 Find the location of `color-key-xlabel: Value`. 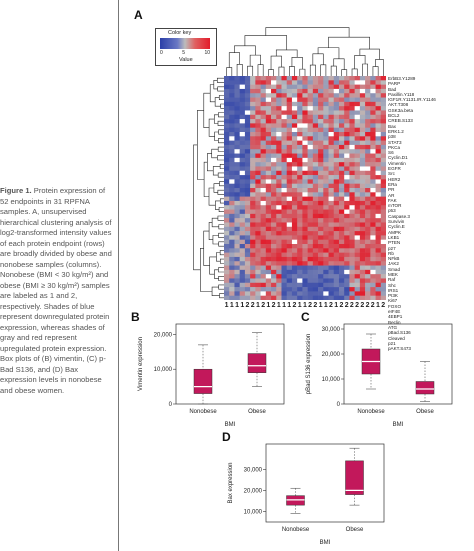

color-key-xlabel: Value is located at coordinates (186, 60).